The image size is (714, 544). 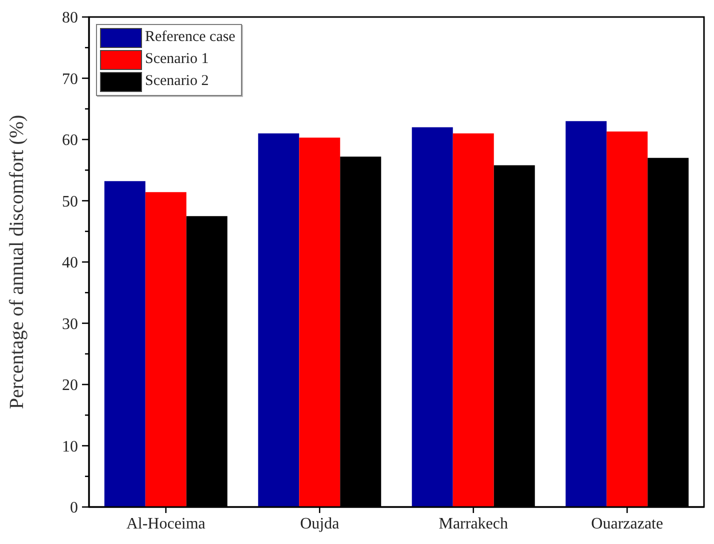 What do you see at coordinates (190, 37) in the screenshot?
I see `legend-label: Reference case` at bounding box center [190, 37].